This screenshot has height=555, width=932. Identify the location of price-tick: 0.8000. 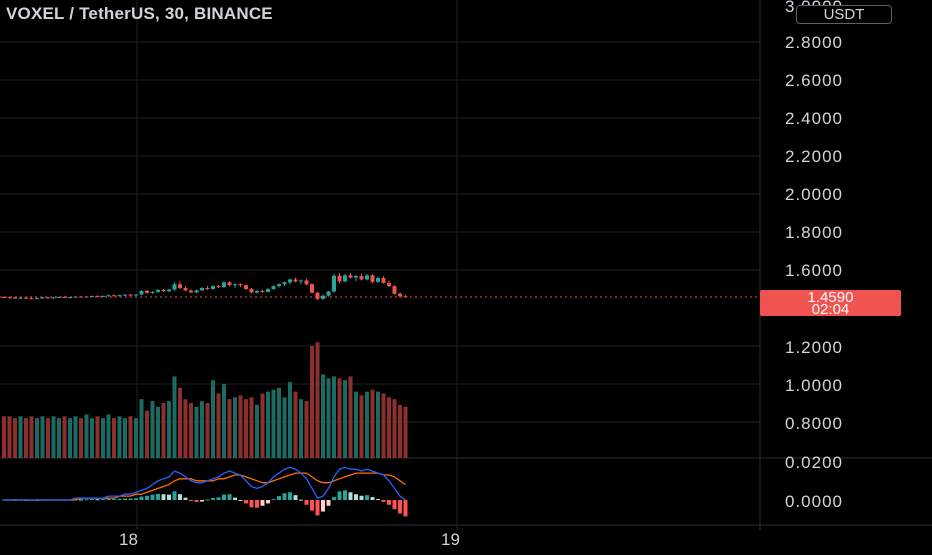
(814, 423).